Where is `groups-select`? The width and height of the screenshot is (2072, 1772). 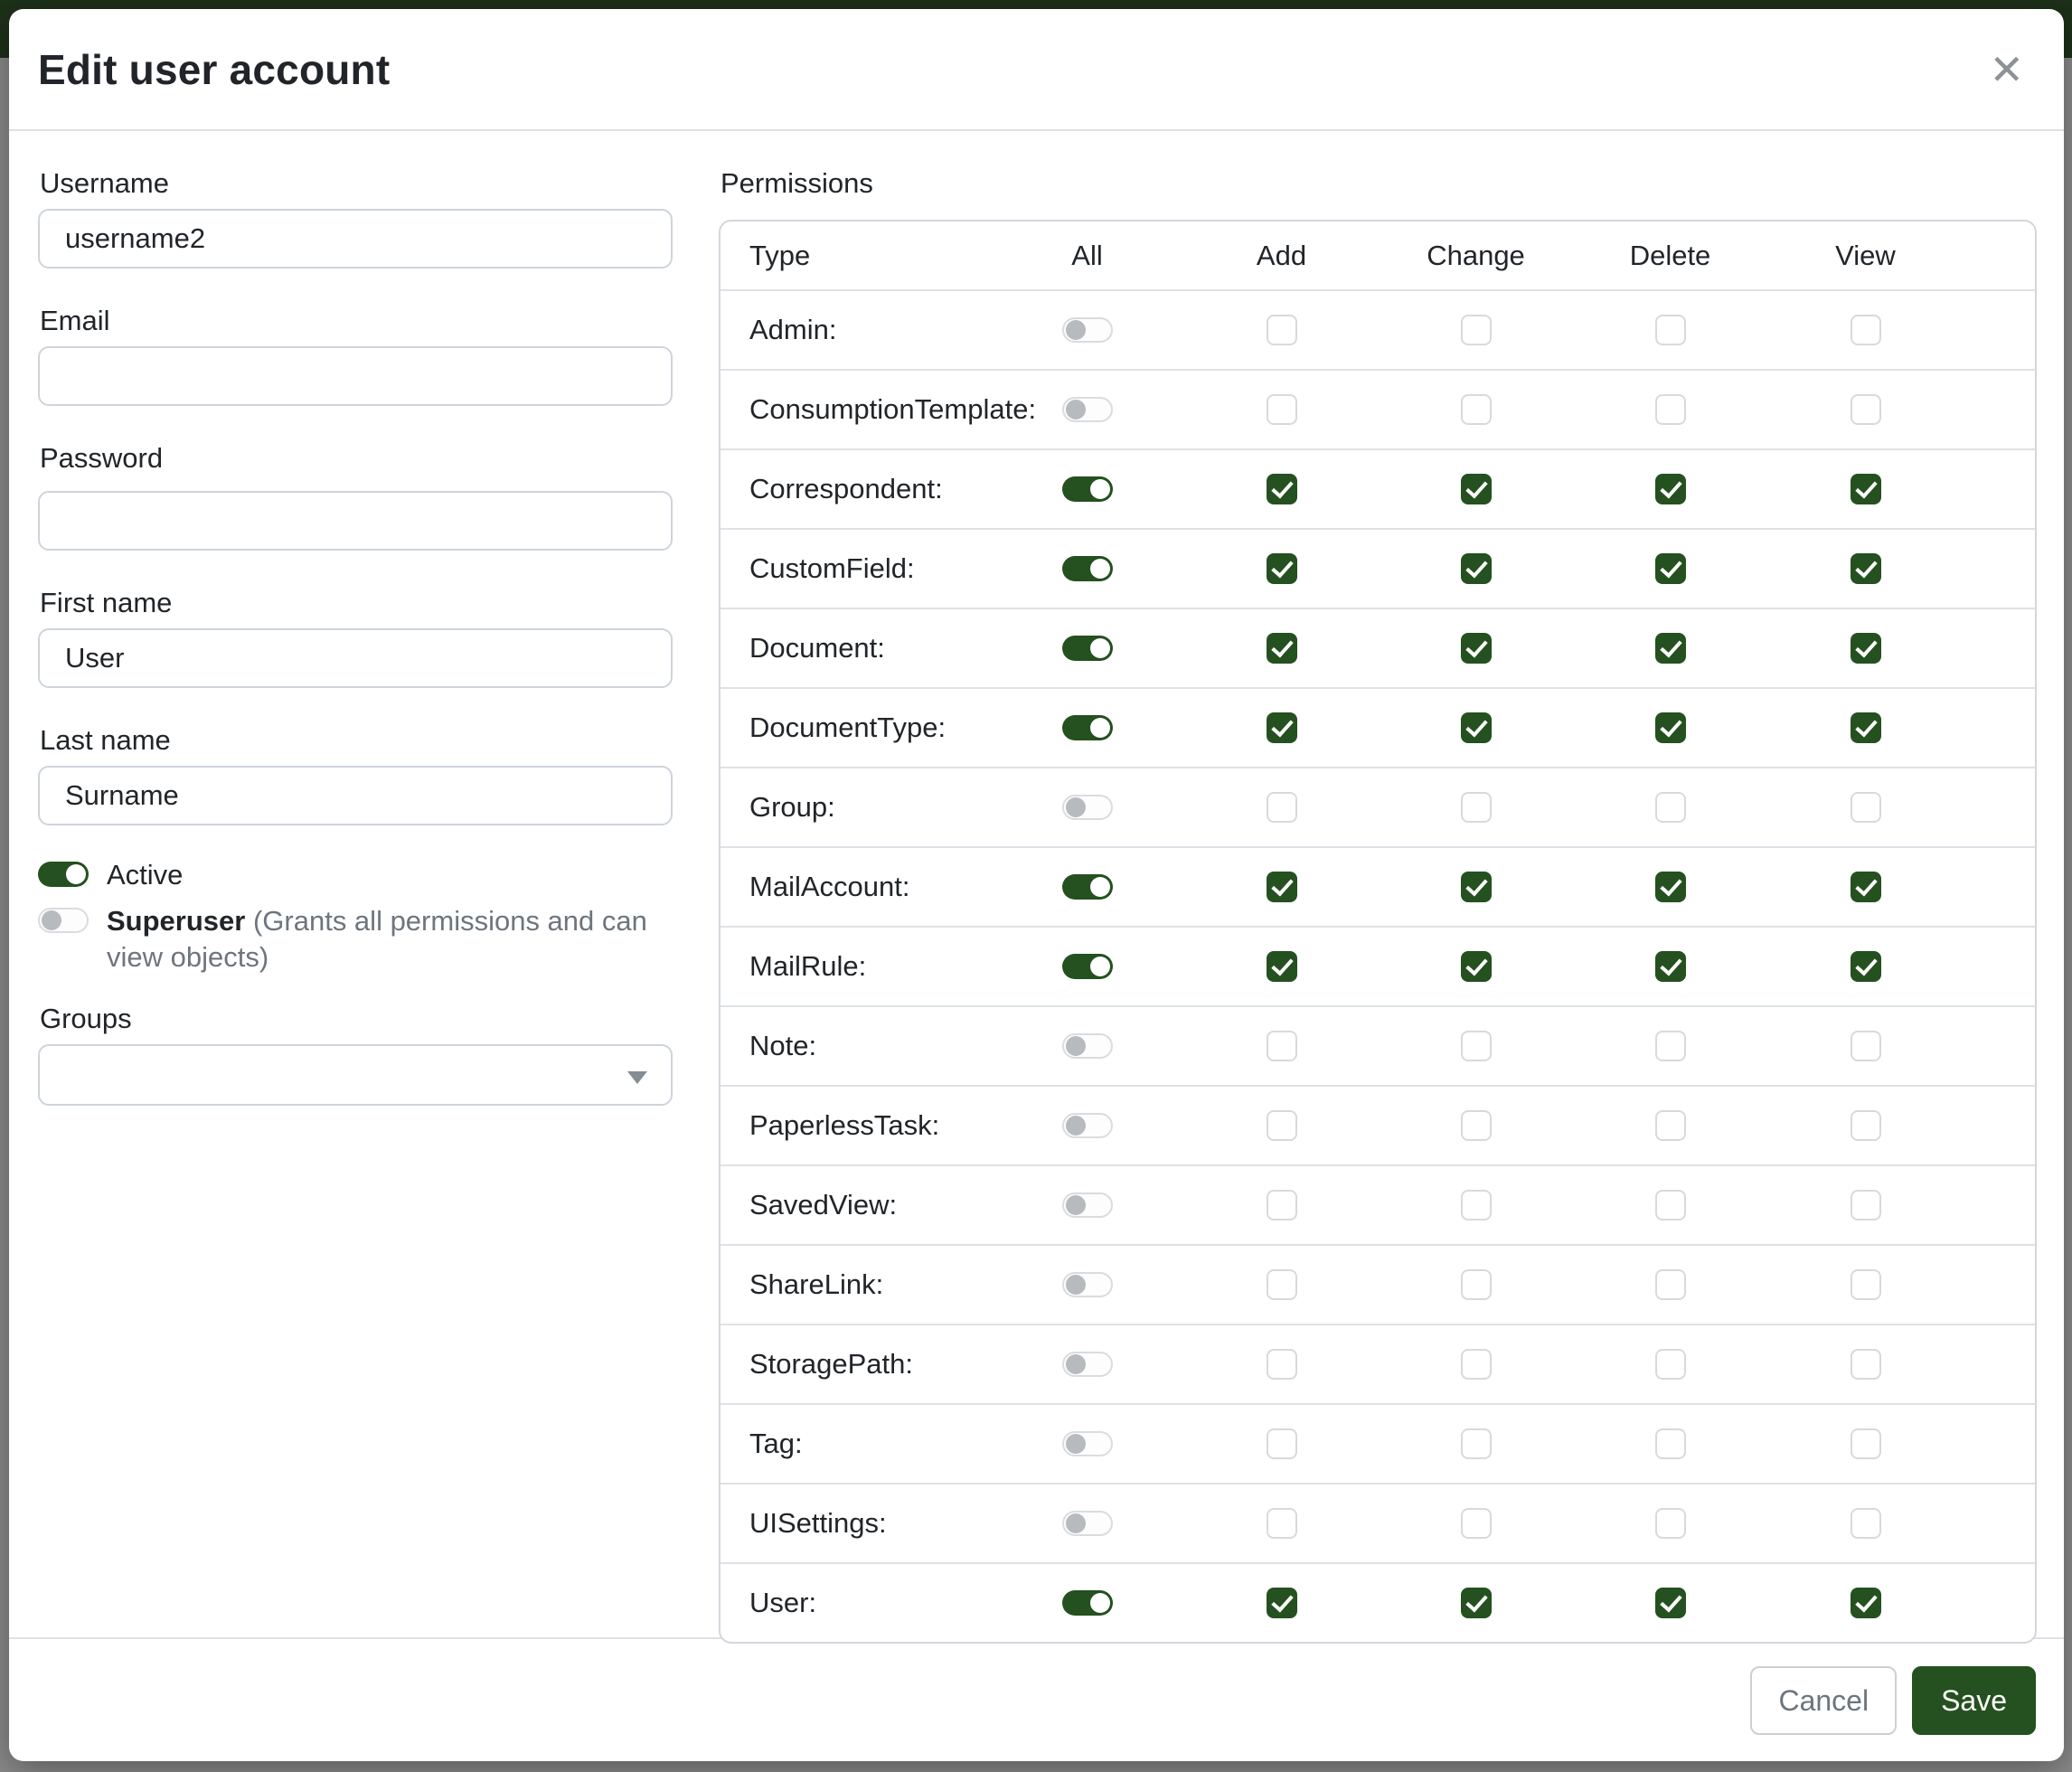 groups-select is located at coordinates (355, 1075).